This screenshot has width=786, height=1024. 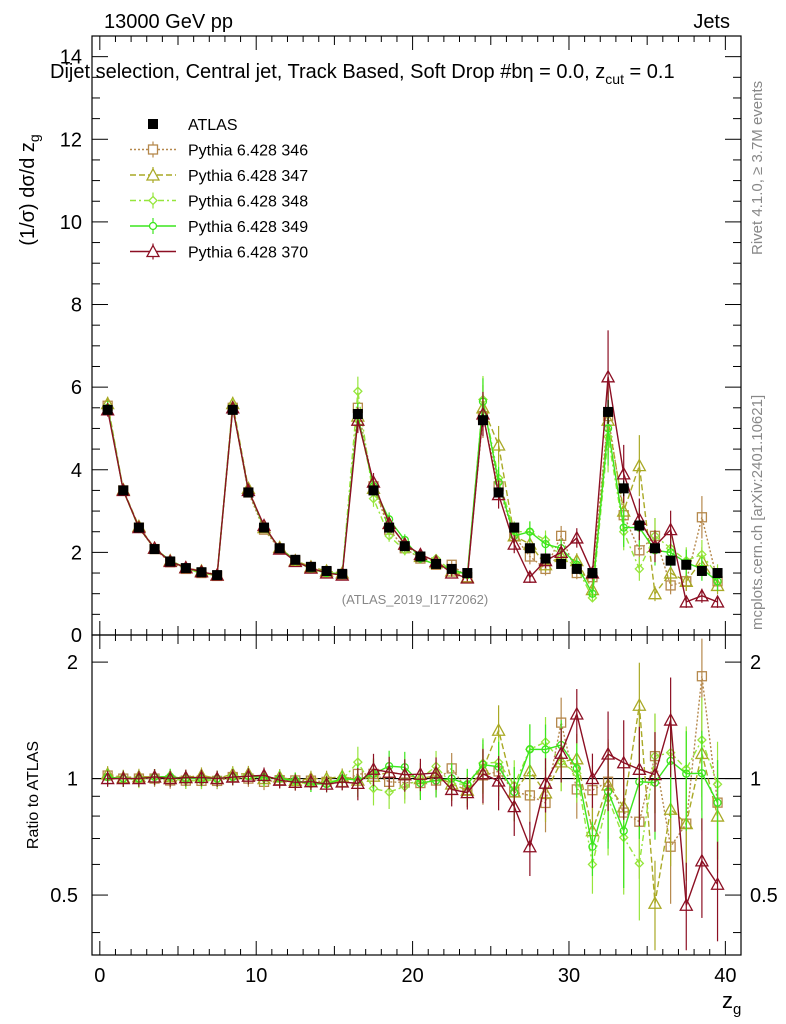 What do you see at coordinates (99, 976) in the screenshot?
I see `x-tick-label: 0` at bounding box center [99, 976].